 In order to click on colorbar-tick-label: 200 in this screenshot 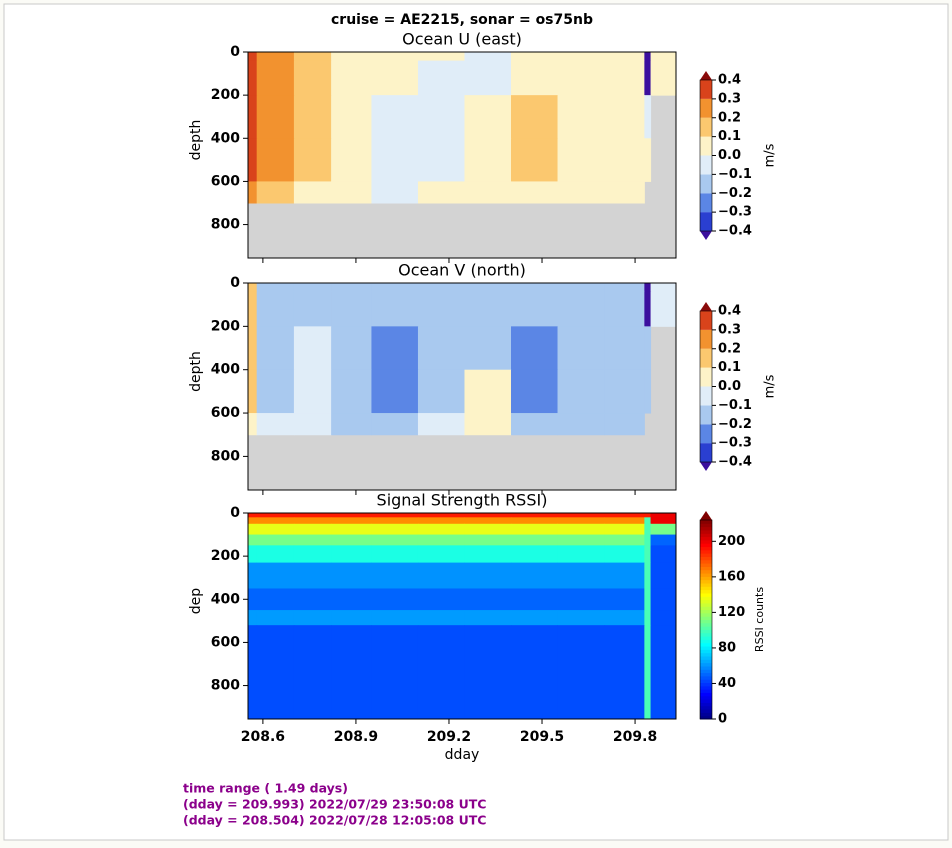, I will do `click(731, 541)`.